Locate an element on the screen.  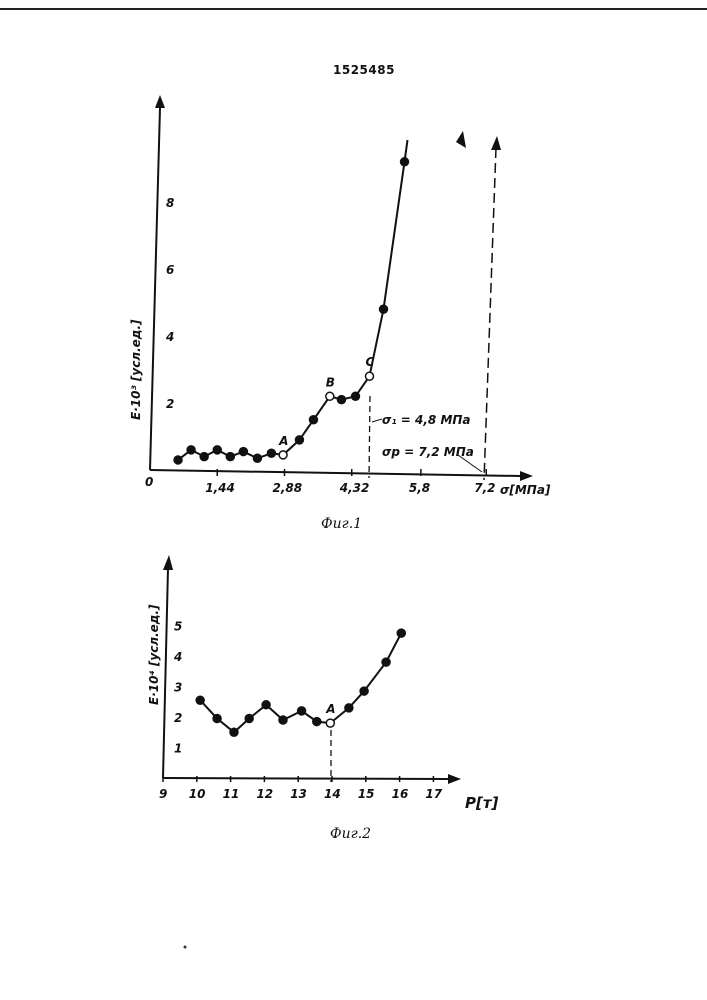
stray-dot is located at coordinates (185, 947).